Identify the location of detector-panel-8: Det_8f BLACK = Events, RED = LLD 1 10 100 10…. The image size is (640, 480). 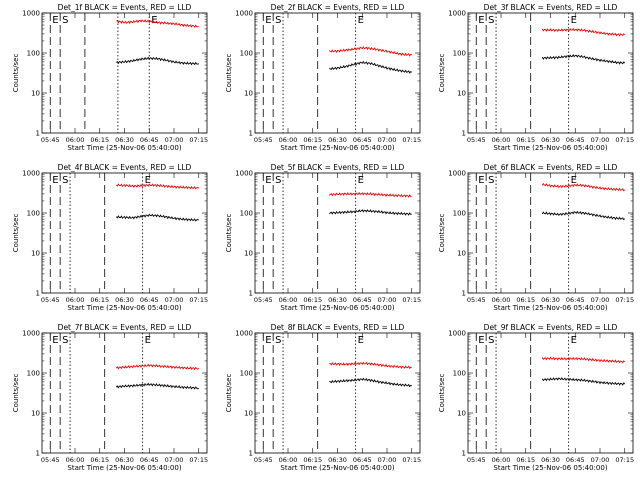
(323, 397).